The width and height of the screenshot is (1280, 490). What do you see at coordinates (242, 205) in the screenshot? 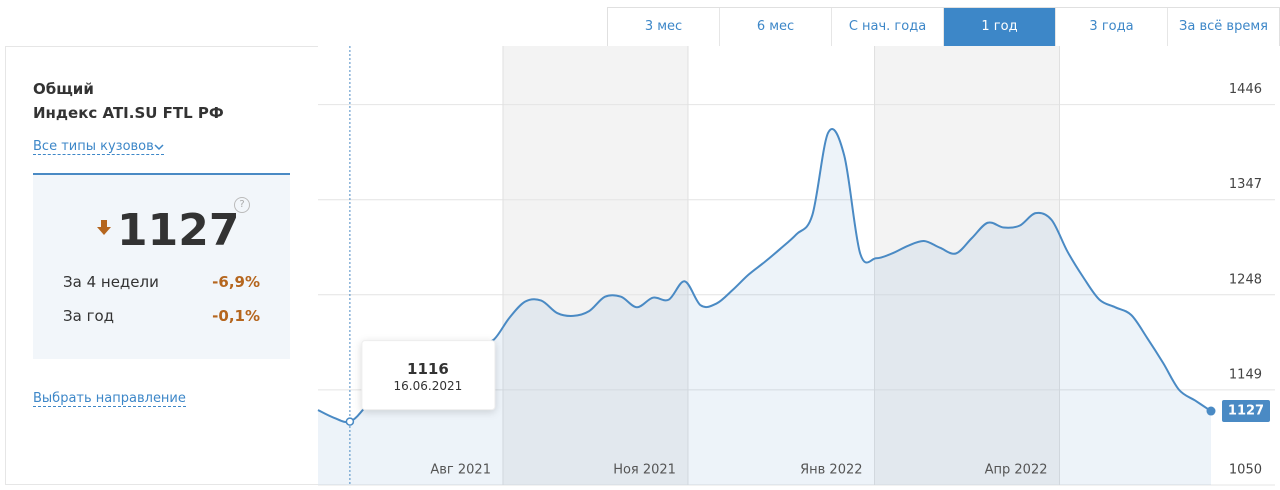
I see `help-icon: ?` at bounding box center [242, 205].